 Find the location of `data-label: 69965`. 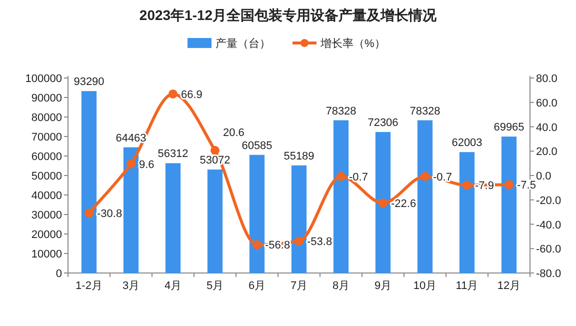

data-label: 69965 is located at coordinates (509, 128).